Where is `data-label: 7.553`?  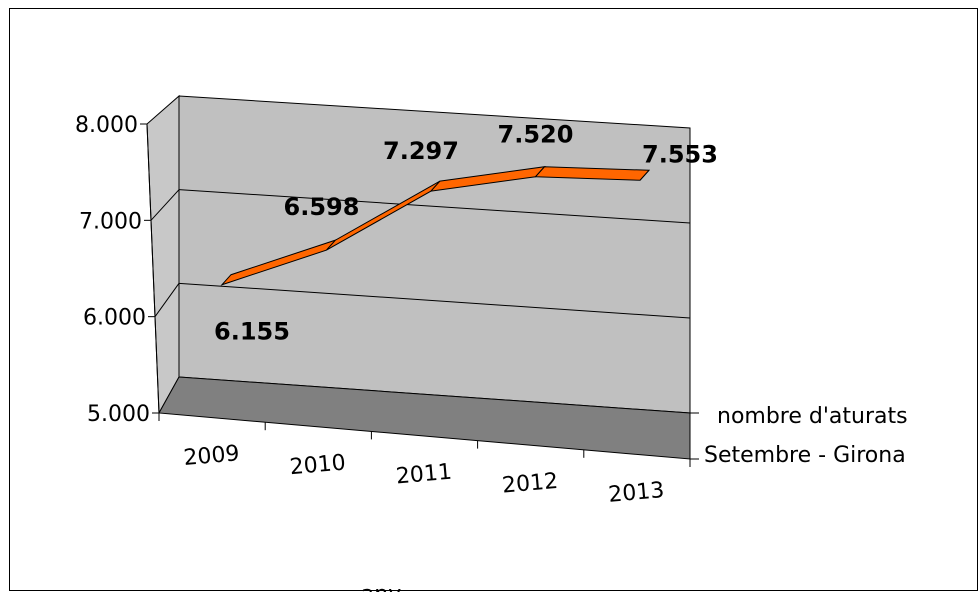 data-label: 7.553 is located at coordinates (680, 154).